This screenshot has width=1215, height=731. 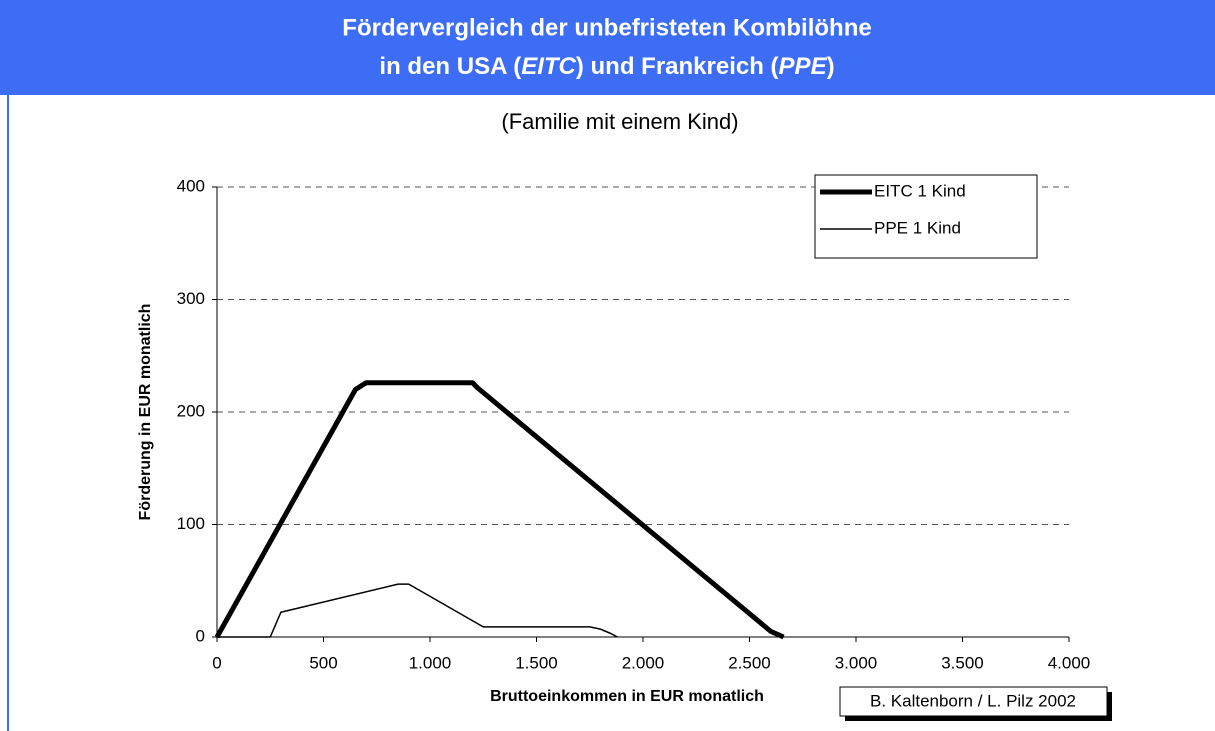 I want to click on x-axis-label: Bruttoeinkommen in EUR monatlich, so click(x=627, y=696).